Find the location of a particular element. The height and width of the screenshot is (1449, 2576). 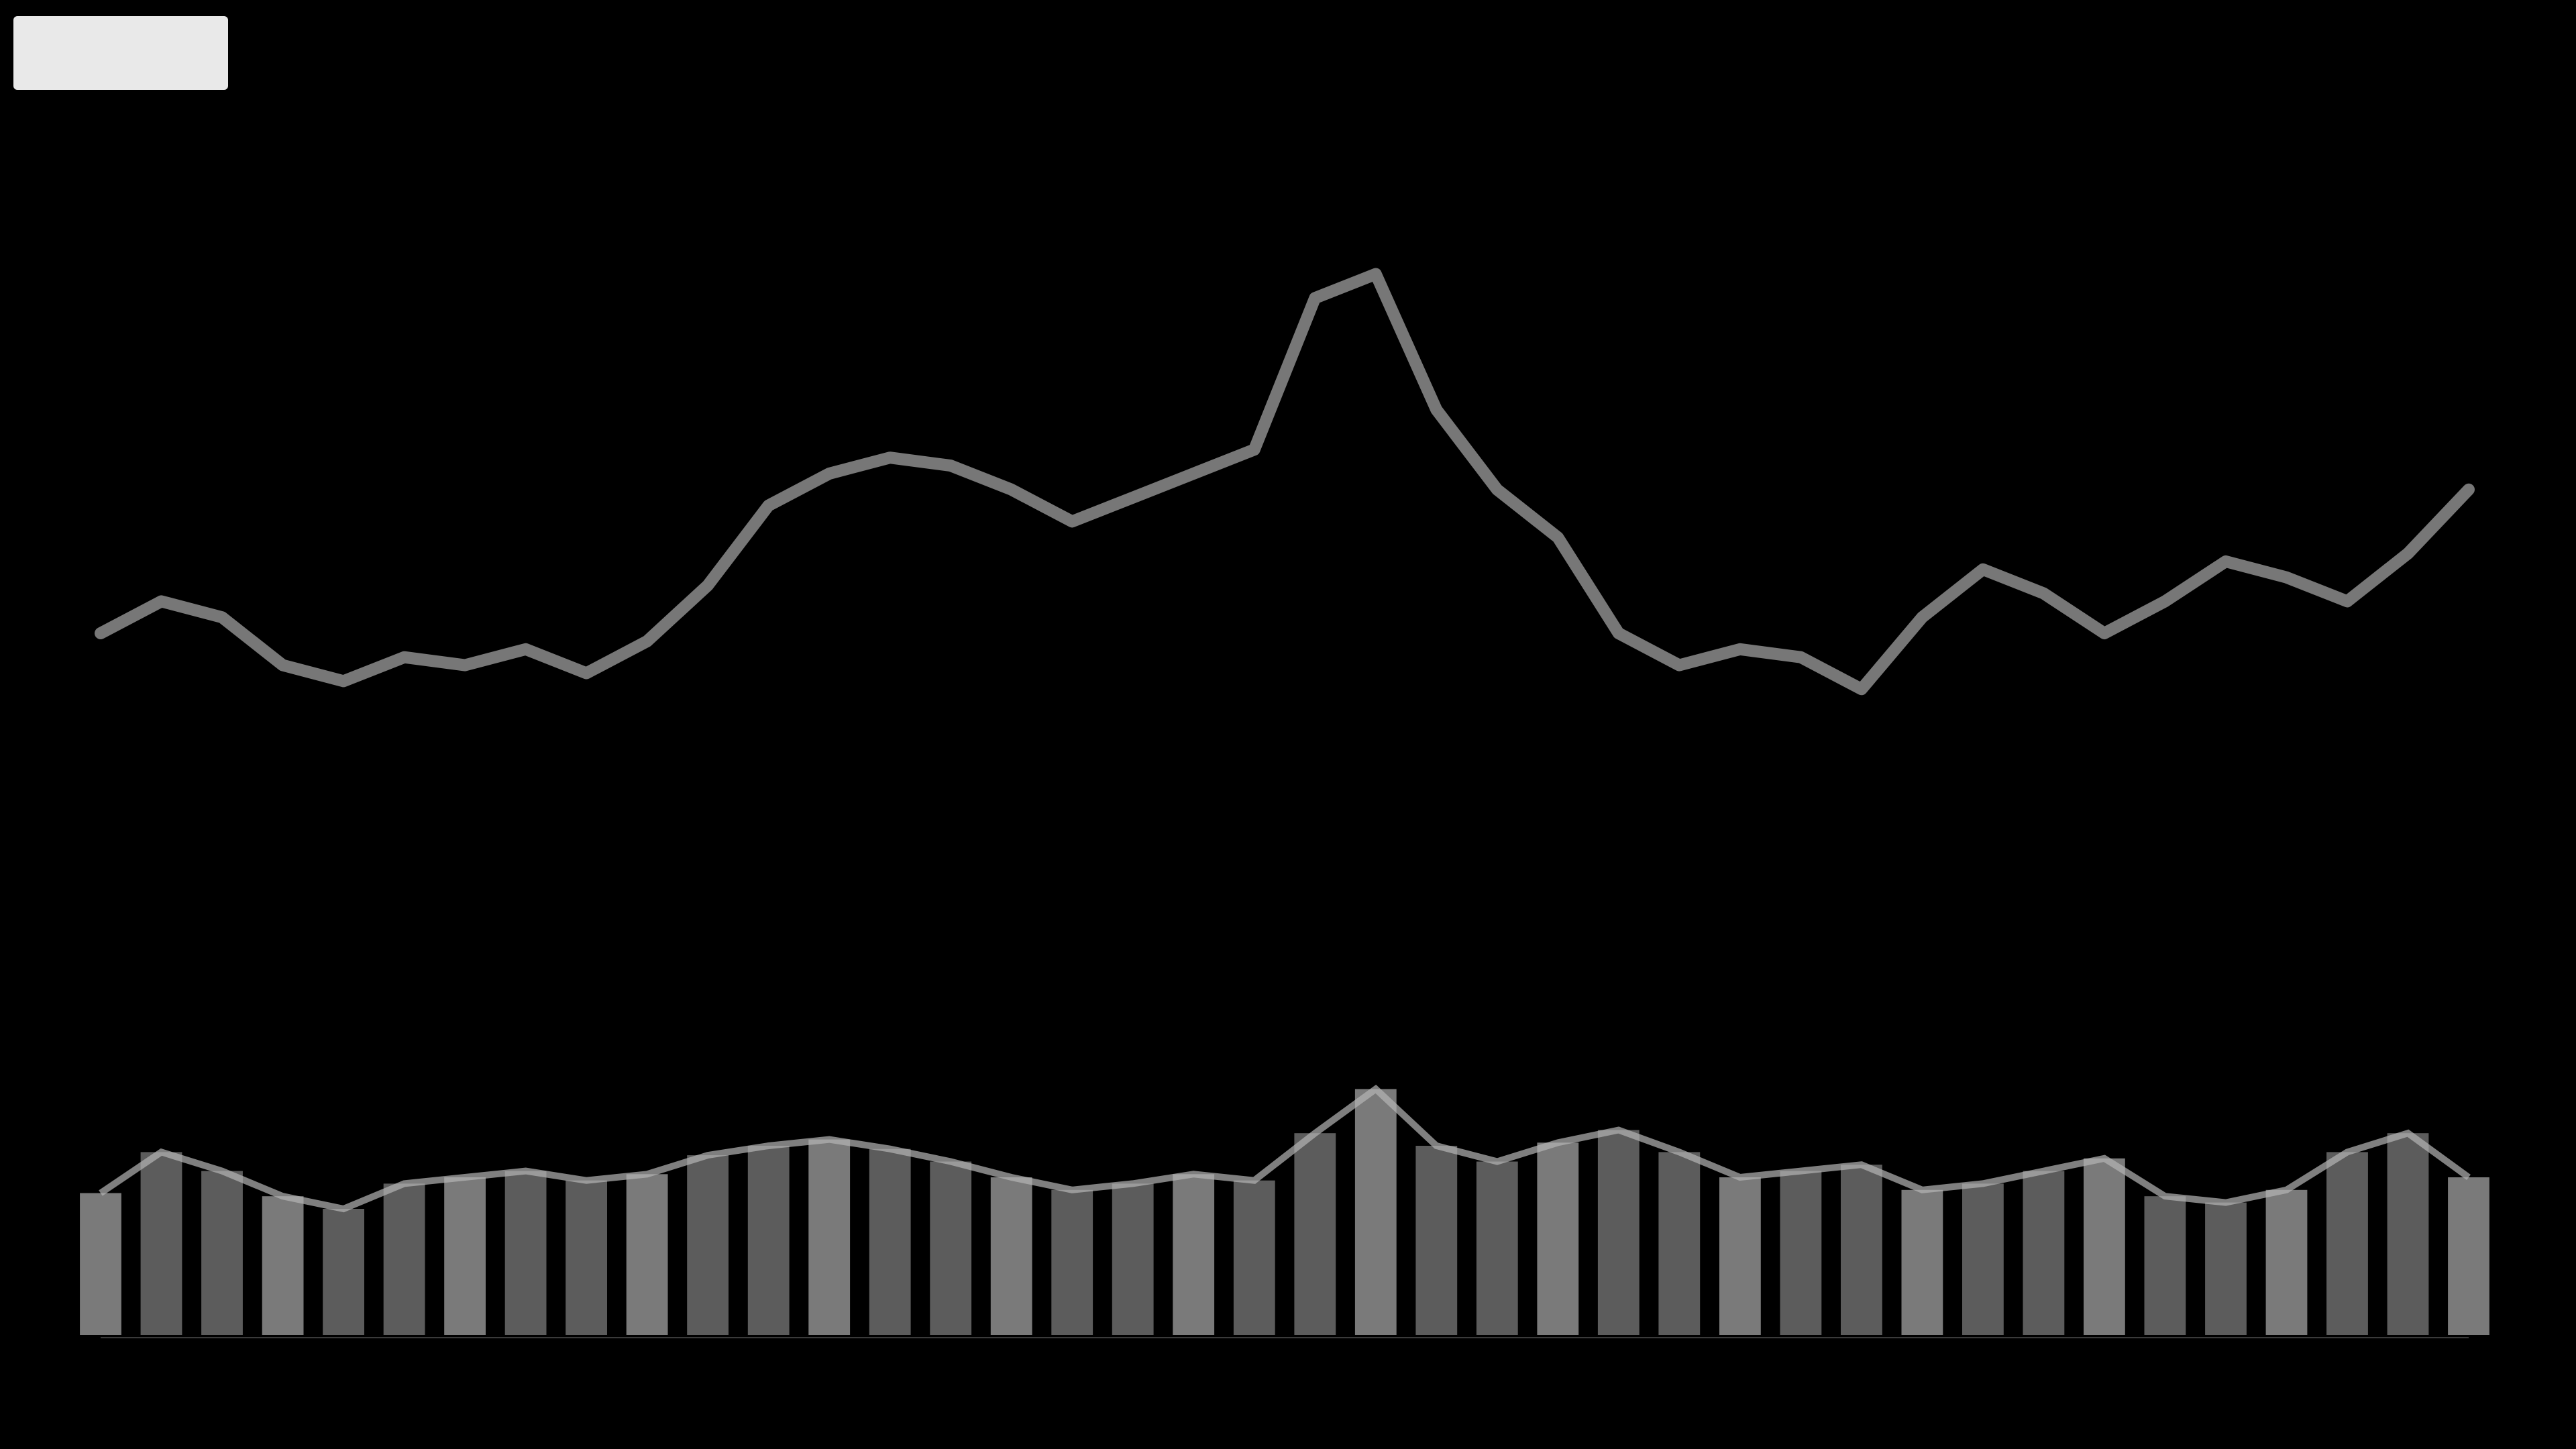

date-axis is located at coordinates (1288, 1392).